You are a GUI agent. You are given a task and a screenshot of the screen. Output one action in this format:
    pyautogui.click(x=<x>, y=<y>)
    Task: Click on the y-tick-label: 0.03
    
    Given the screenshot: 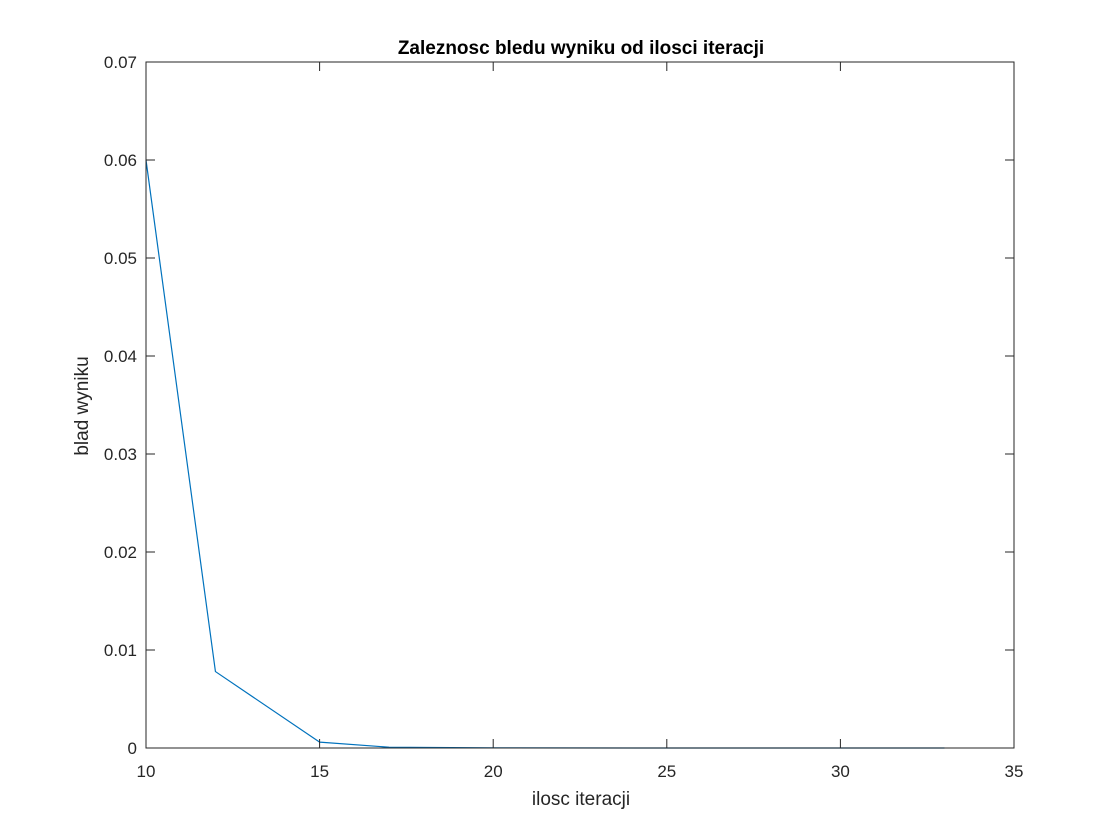 What is the action you would take?
    pyautogui.click(x=120, y=454)
    